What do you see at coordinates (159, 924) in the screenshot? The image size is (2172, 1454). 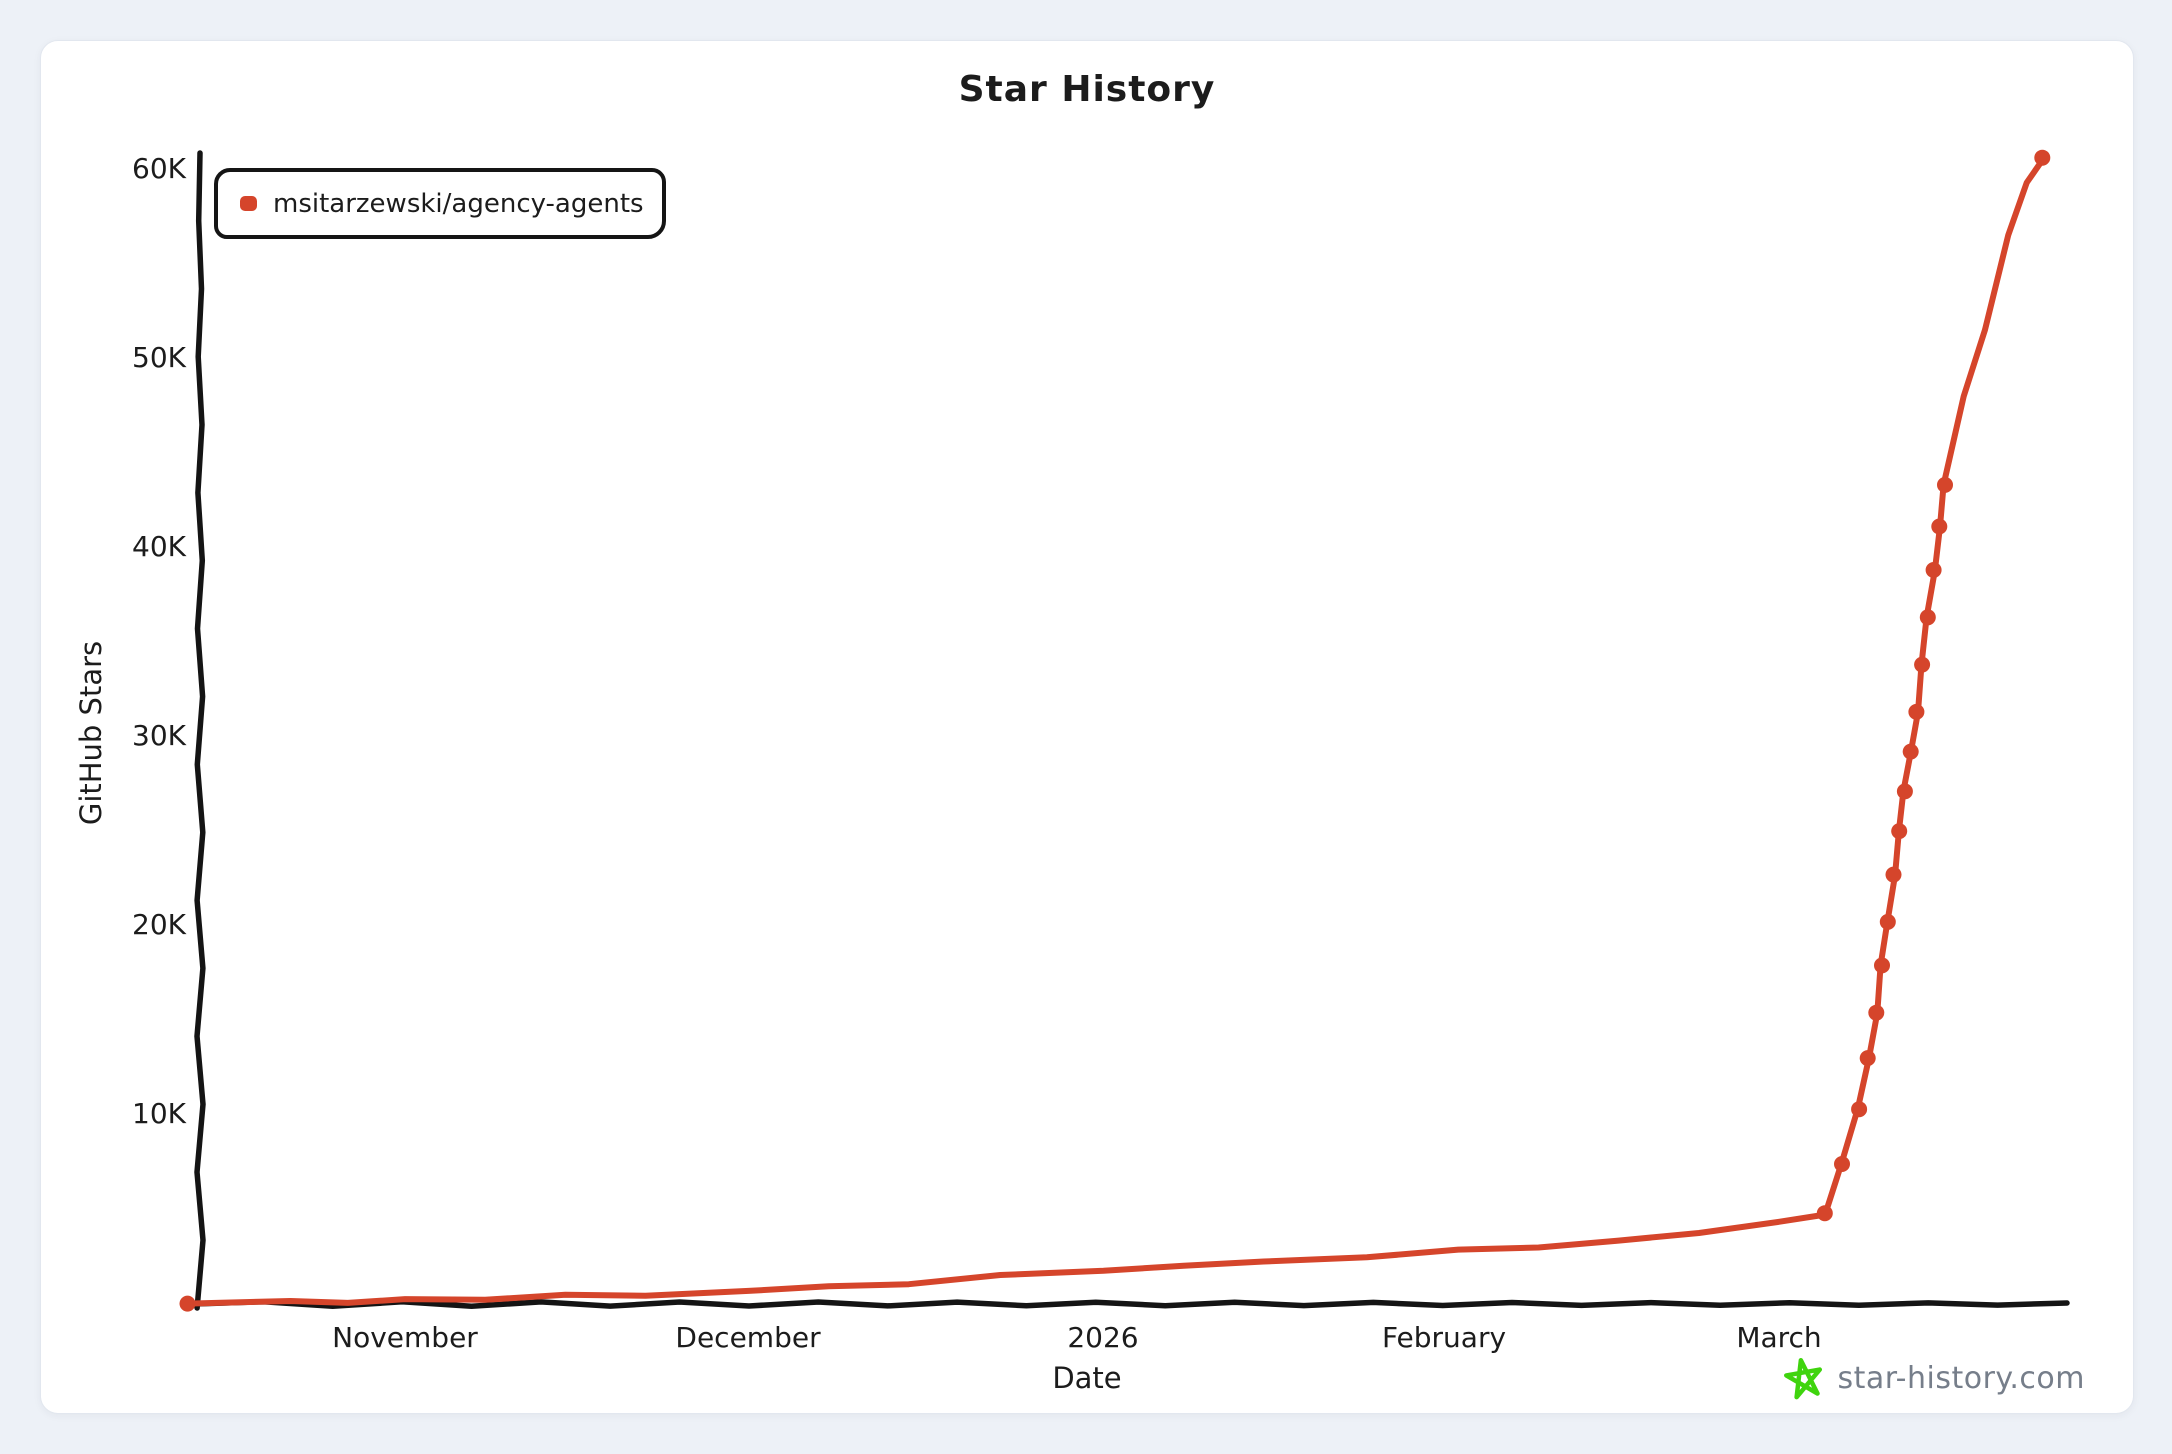 I see `y-axis-tick: 20K` at bounding box center [159, 924].